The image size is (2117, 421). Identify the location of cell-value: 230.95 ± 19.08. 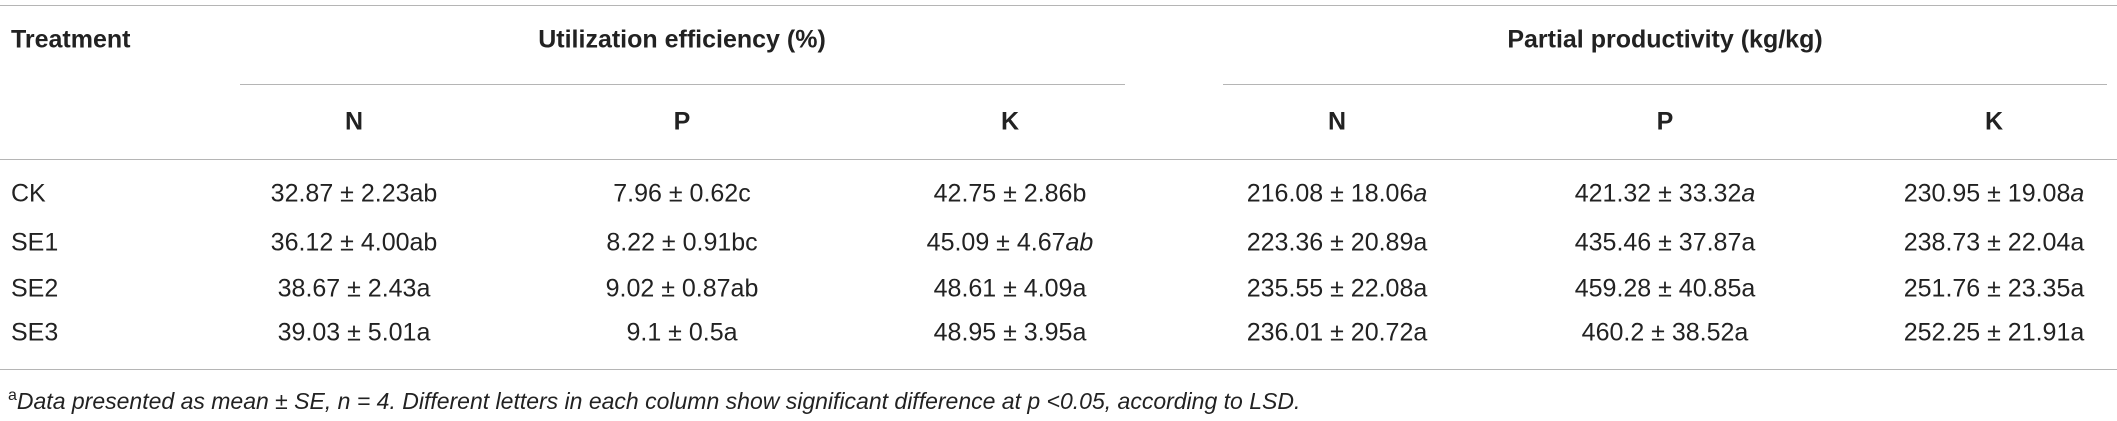
(1987, 193).